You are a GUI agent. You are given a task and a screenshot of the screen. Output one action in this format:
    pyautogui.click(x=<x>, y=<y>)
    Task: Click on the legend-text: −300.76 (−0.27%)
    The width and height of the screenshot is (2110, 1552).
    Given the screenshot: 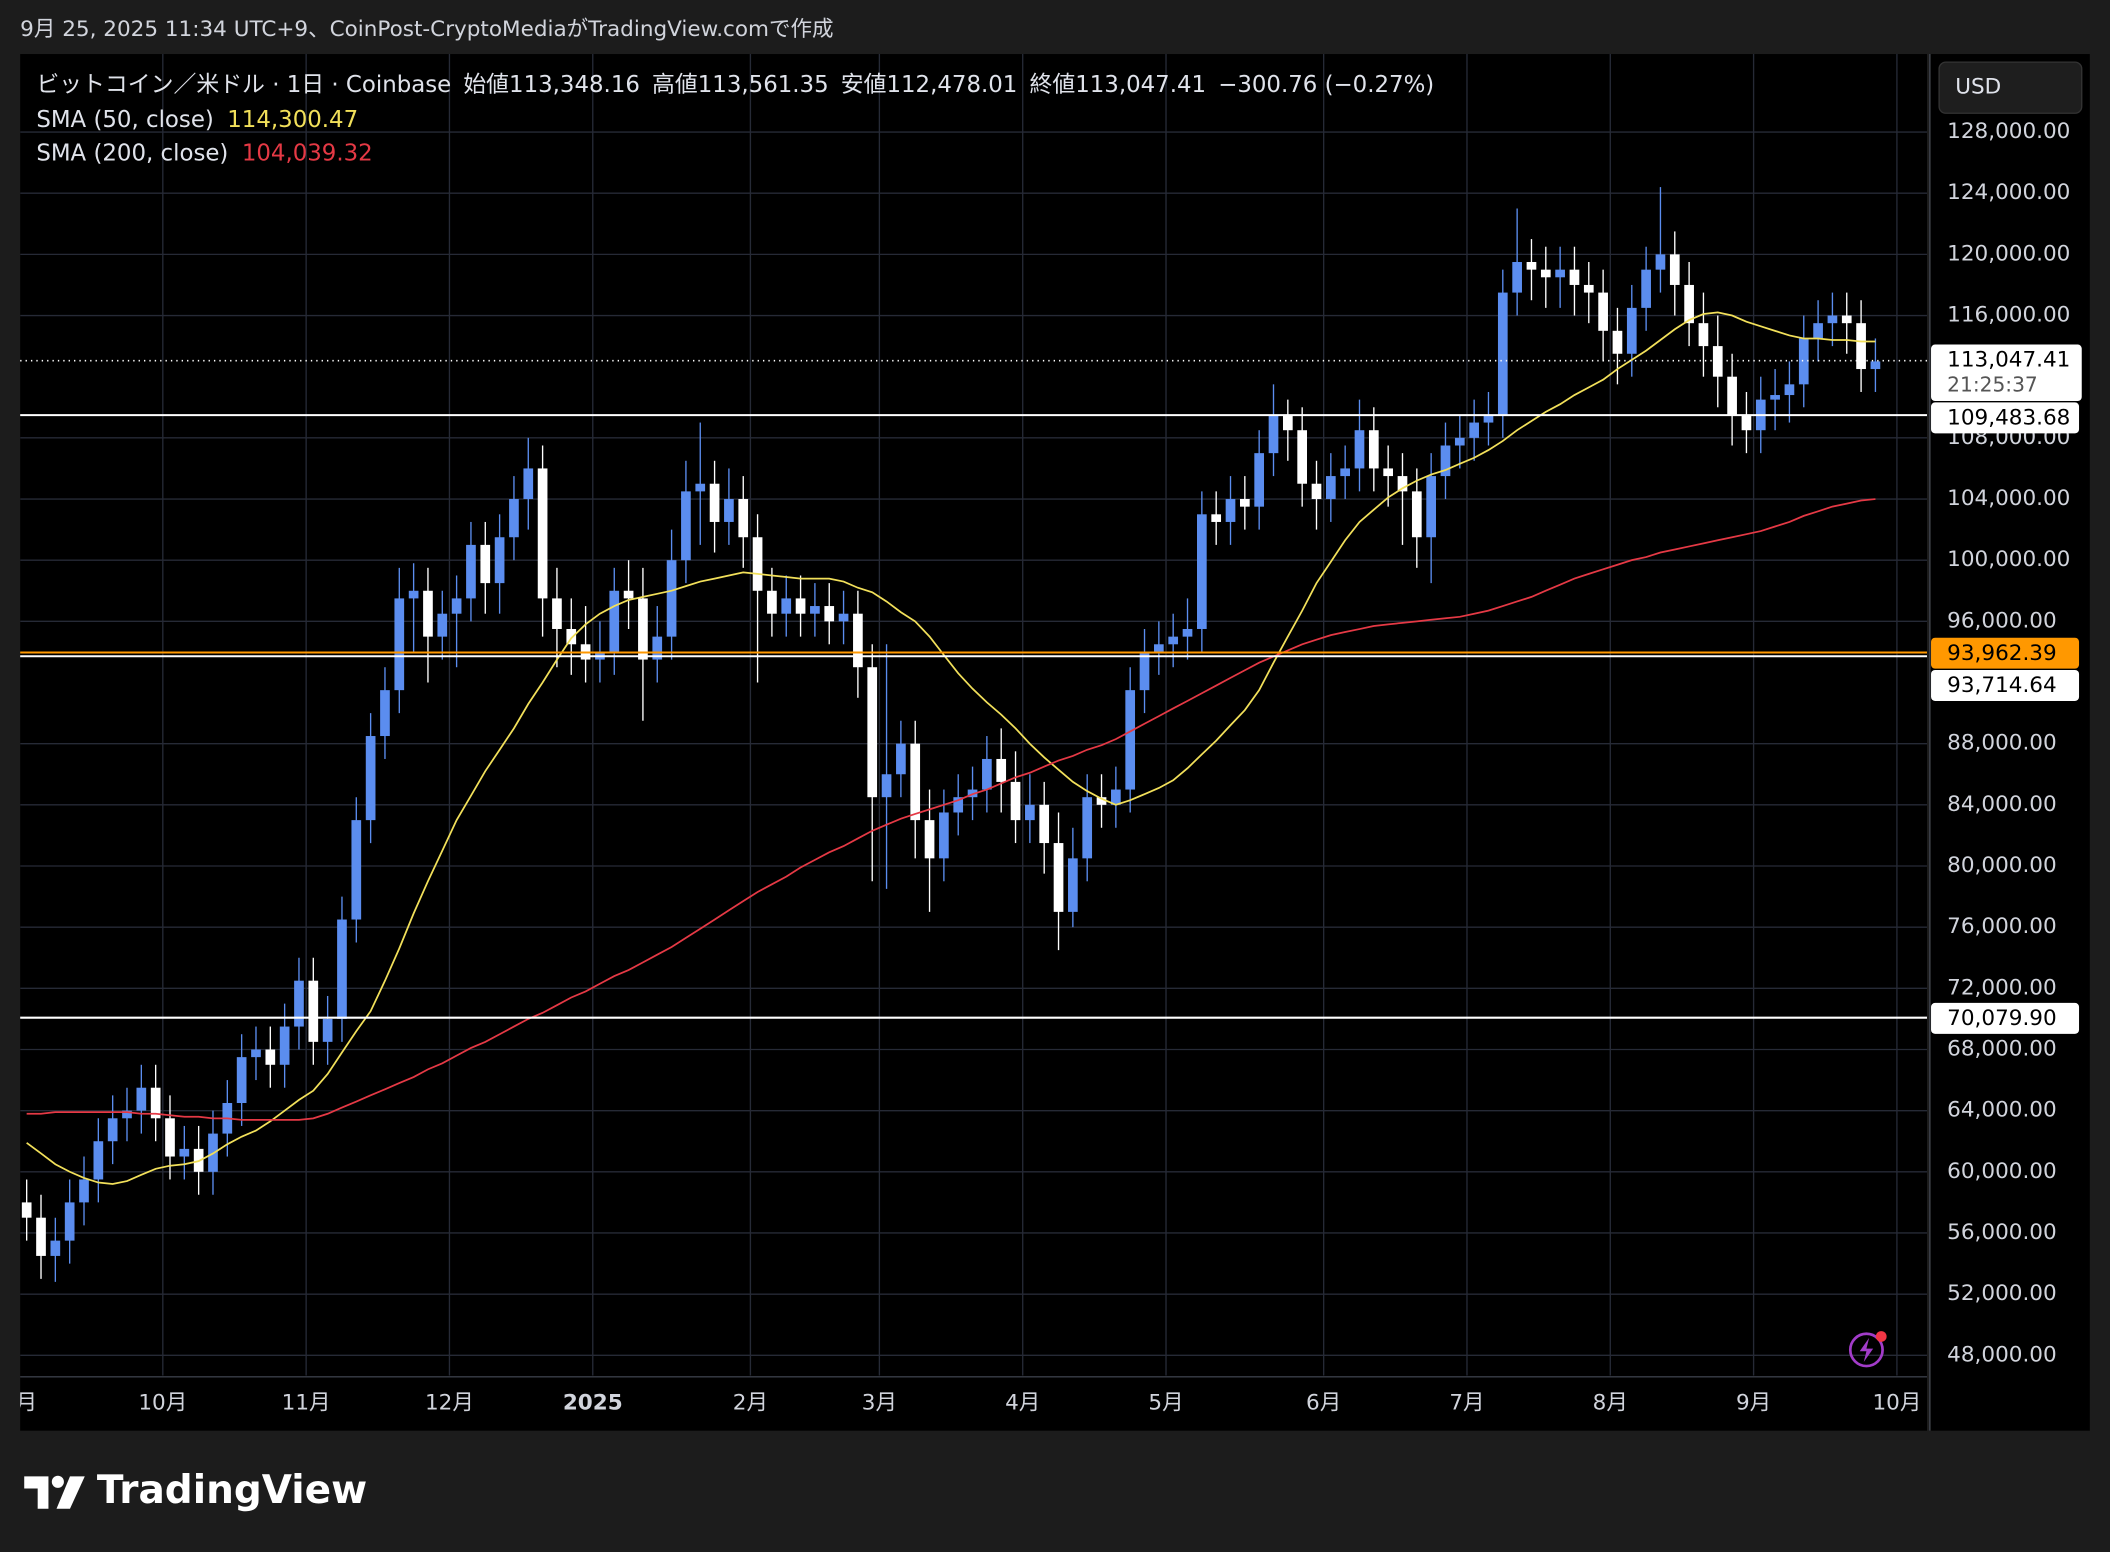 What is the action you would take?
    pyautogui.click(x=1326, y=85)
    